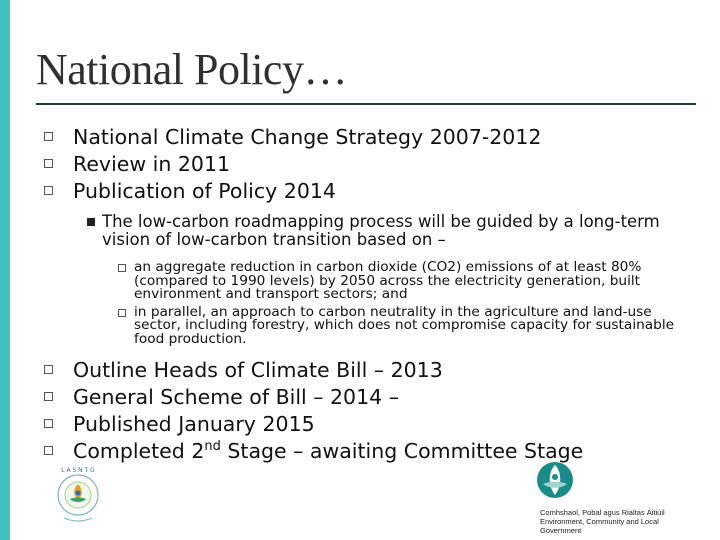  What do you see at coordinates (78, 470) in the screenshot?
I see `lasntg-logo-lettering: L A S N T G` at bounding box center [78, 470].